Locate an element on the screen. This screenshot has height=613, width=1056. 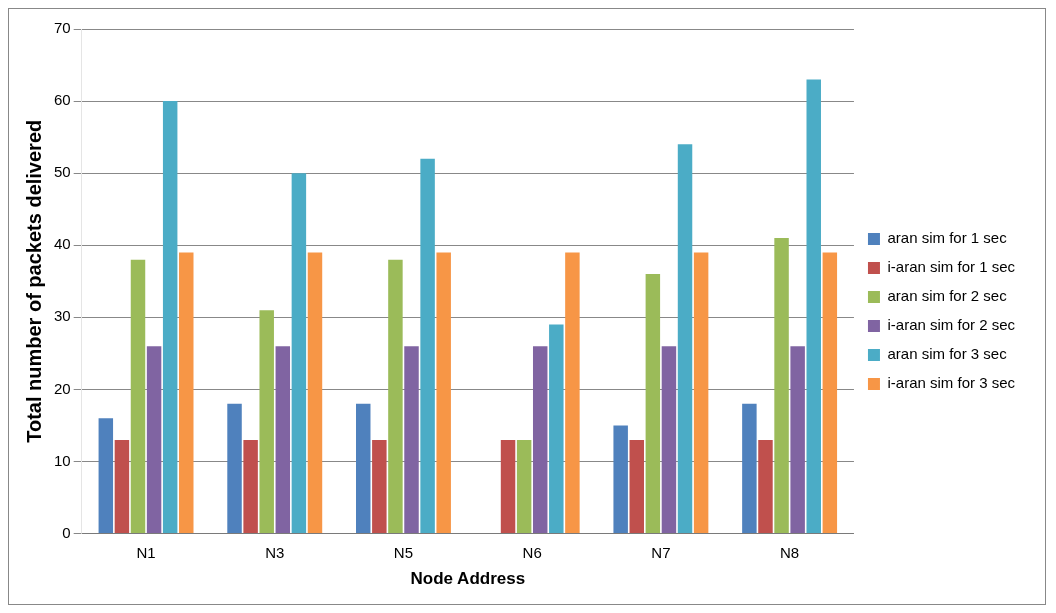
x-axis-title: Node Address is located at coordinates (468, 579).